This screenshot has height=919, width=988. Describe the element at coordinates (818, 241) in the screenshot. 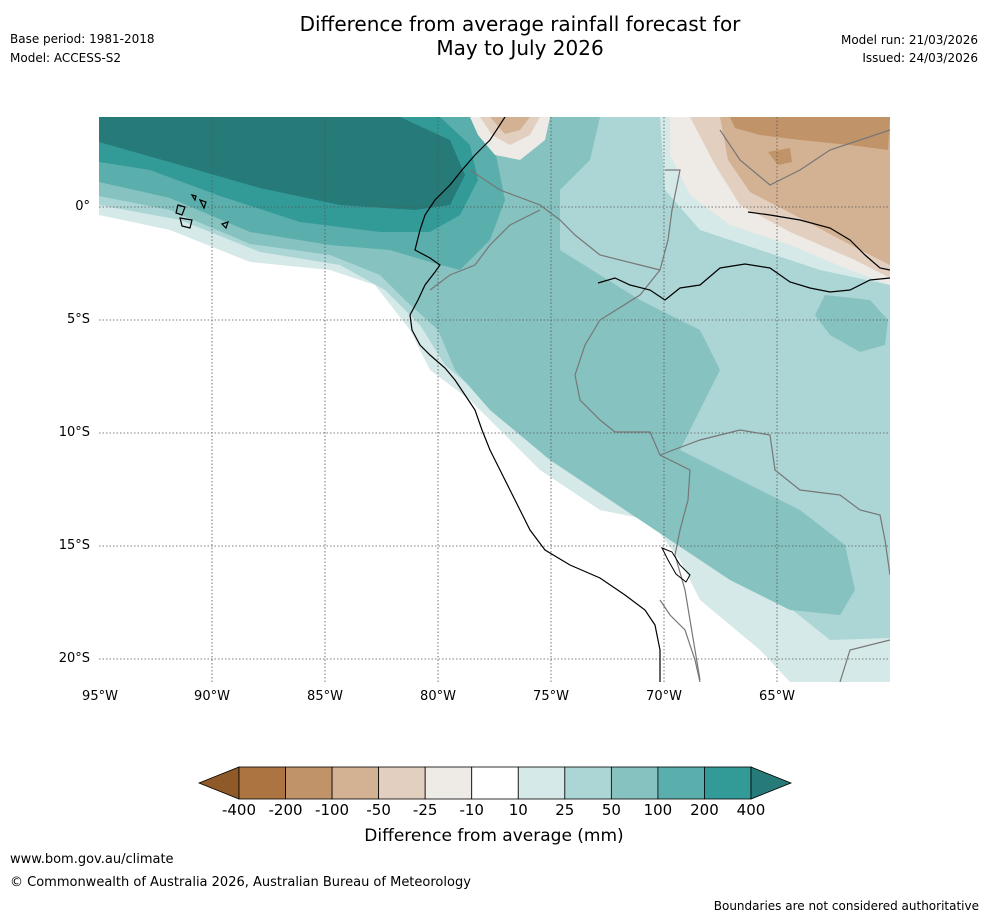

I see `orinoco-coast` at that location.